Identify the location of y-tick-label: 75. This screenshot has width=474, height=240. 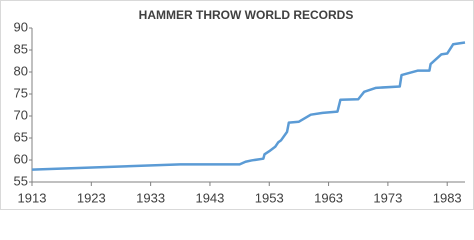
(21, 92).